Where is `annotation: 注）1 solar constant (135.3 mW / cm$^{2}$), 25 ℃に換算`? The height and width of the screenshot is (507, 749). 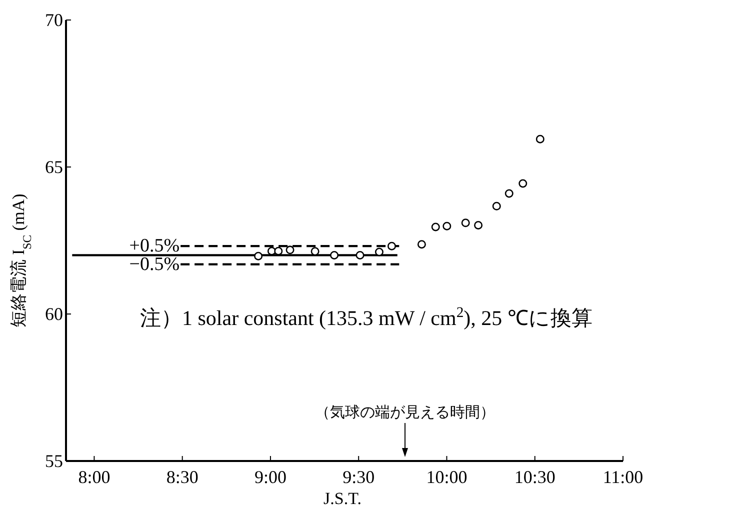
annotation: 注）1 solar constant (135.3 mW / cm$^{2}$), 25 ℃に換算 is located at coordinates (366, 317).